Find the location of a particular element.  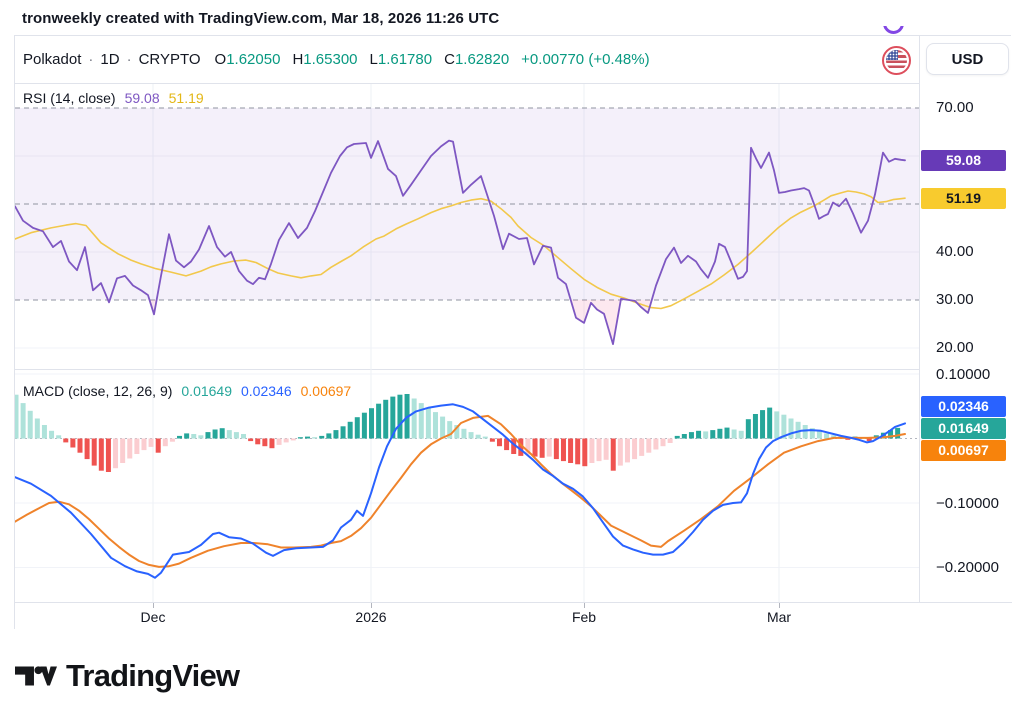

legend-value: 51.19 is located at coordinates (186, 98).